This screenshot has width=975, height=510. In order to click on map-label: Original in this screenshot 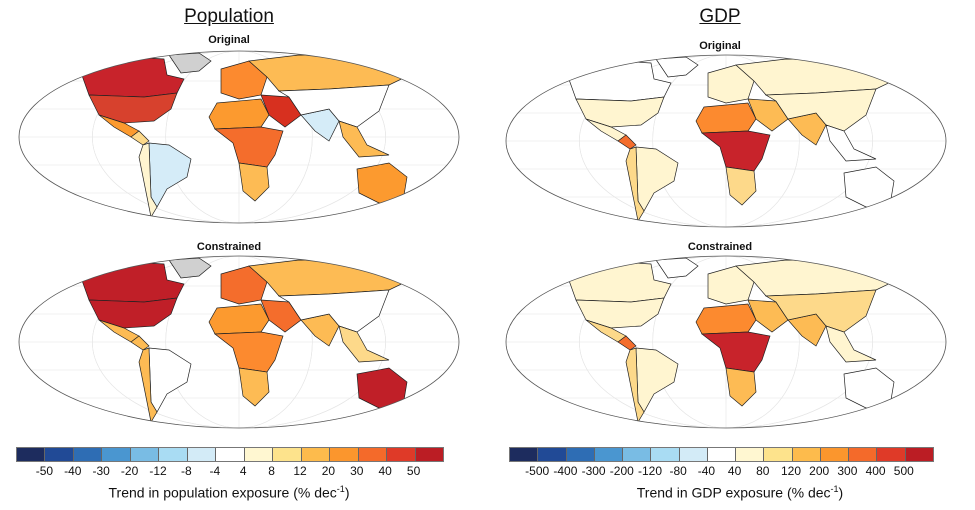, I will do `click(229, 40)`.